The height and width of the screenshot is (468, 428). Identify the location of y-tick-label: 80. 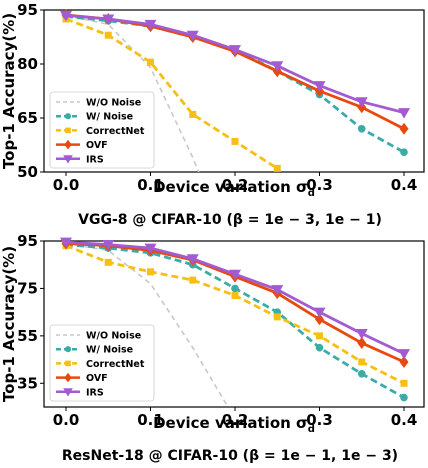
(27, 64).